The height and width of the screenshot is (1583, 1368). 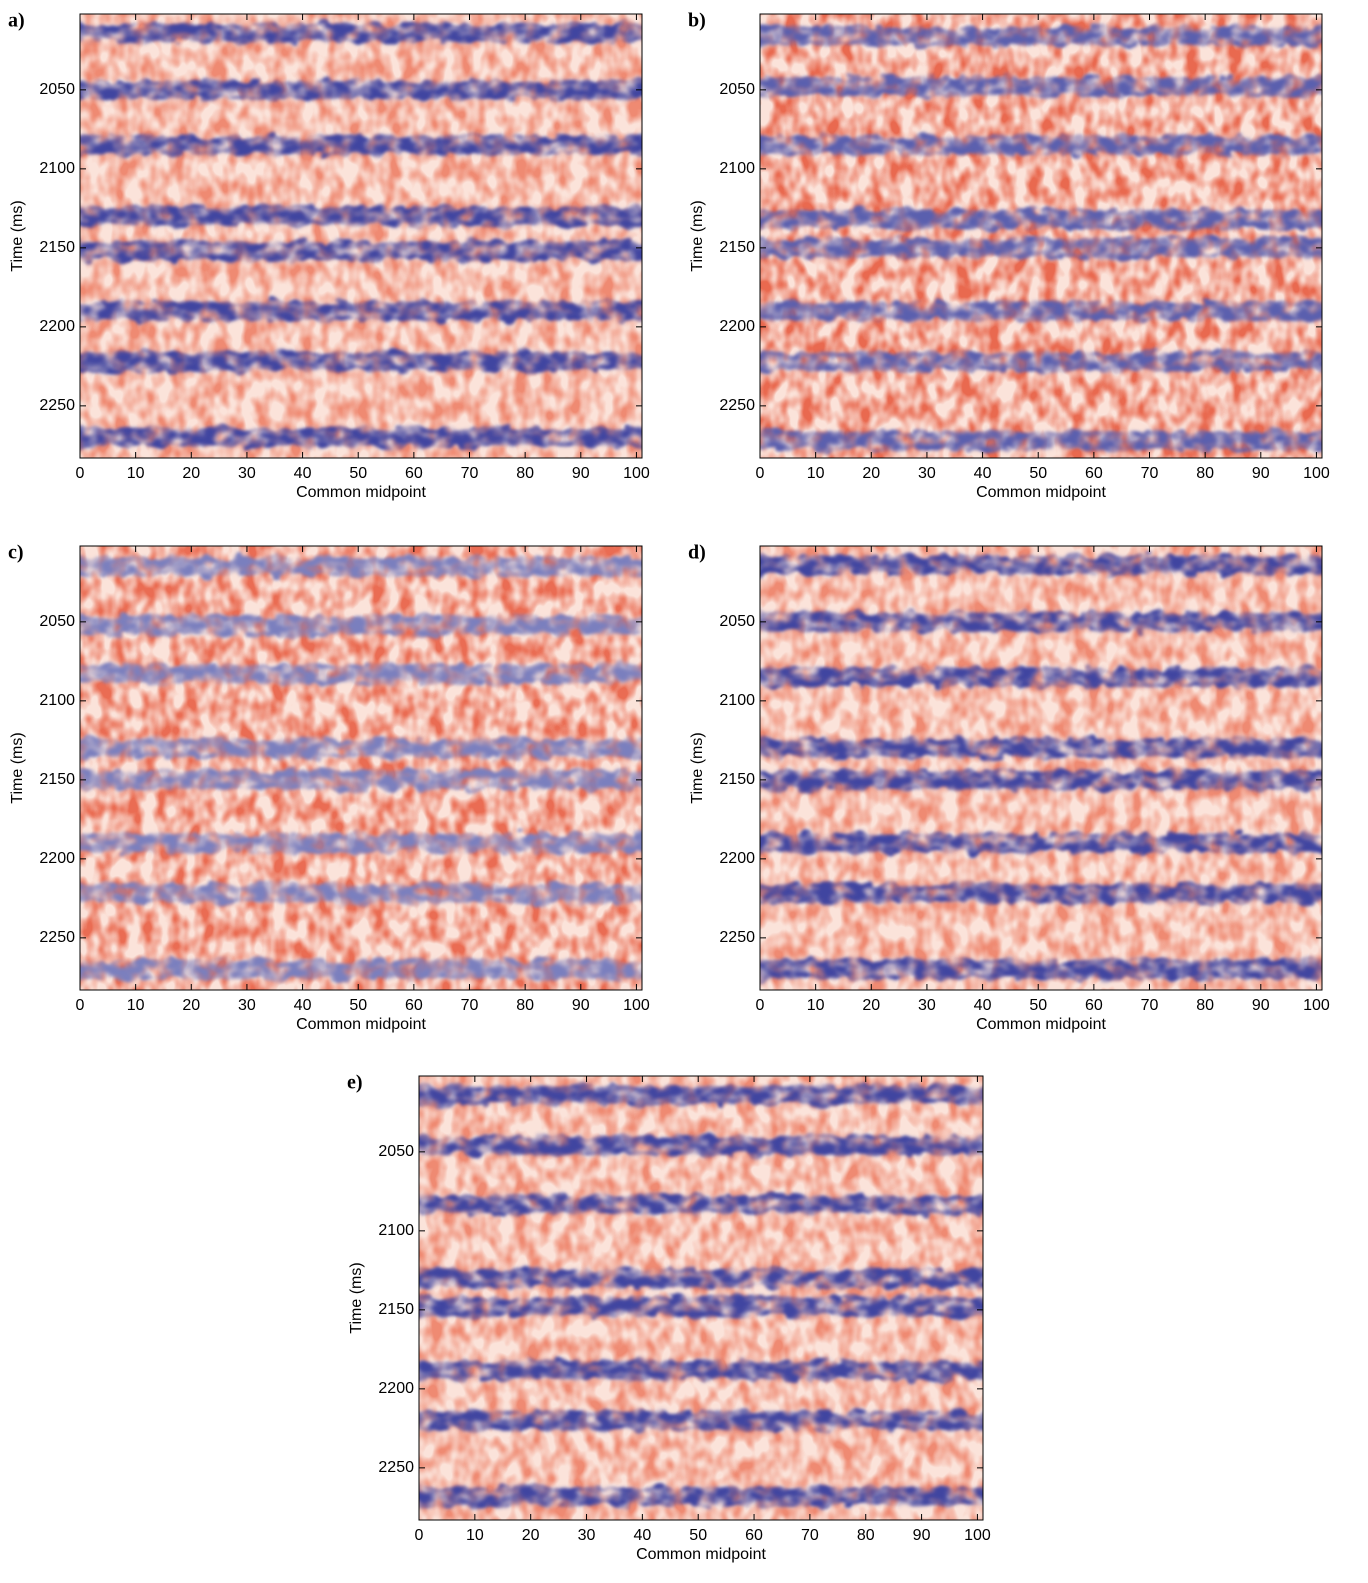 What do you see at coordinates (355, 1083) in the screenshot?
I see `panel-label: e)` at bounding box center [355, 1083].